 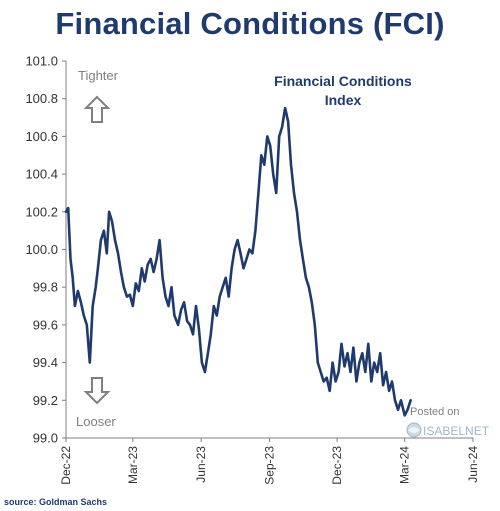 What do you see at coordinates (66, 465) in the screenshot?
I see `x-tick-label: Dec-22` at bounding box center [66, 465].